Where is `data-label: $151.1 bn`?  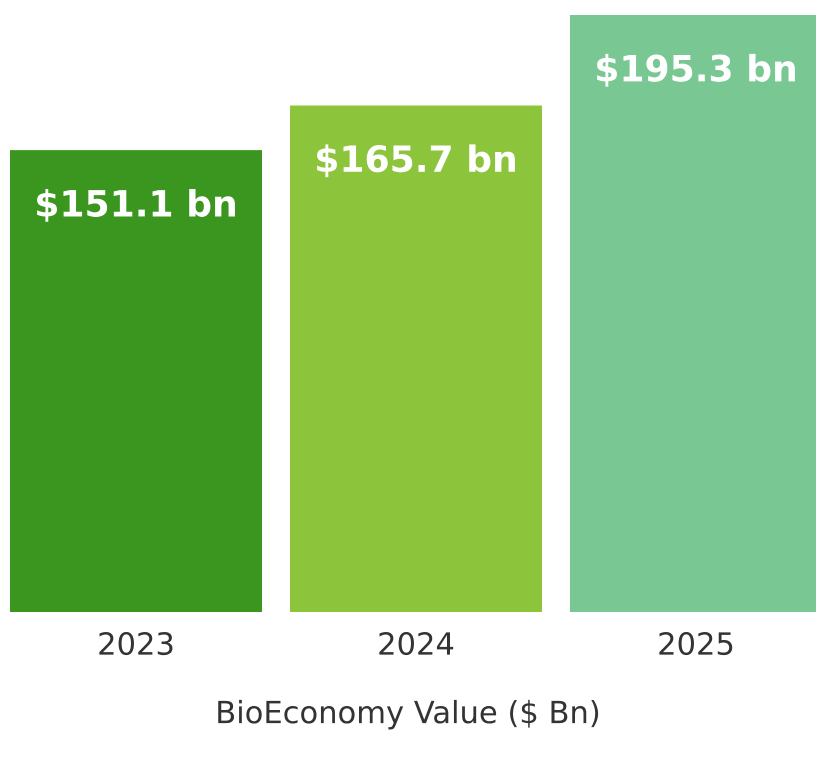
data-label: $151.1 bn is located at coordinates (136, 205).